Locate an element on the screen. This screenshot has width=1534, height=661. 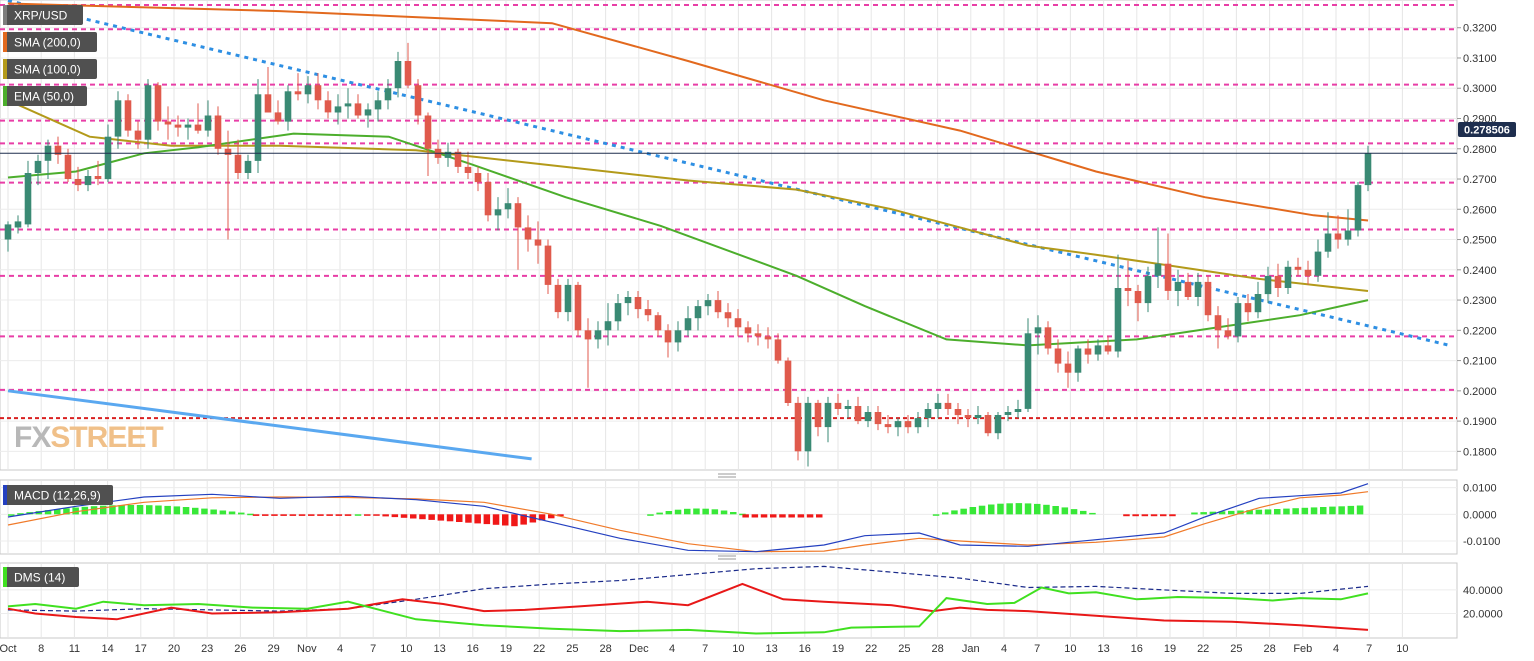
legend-macd-text: MACD (12,26,9) is located at coordinates (57, 496).